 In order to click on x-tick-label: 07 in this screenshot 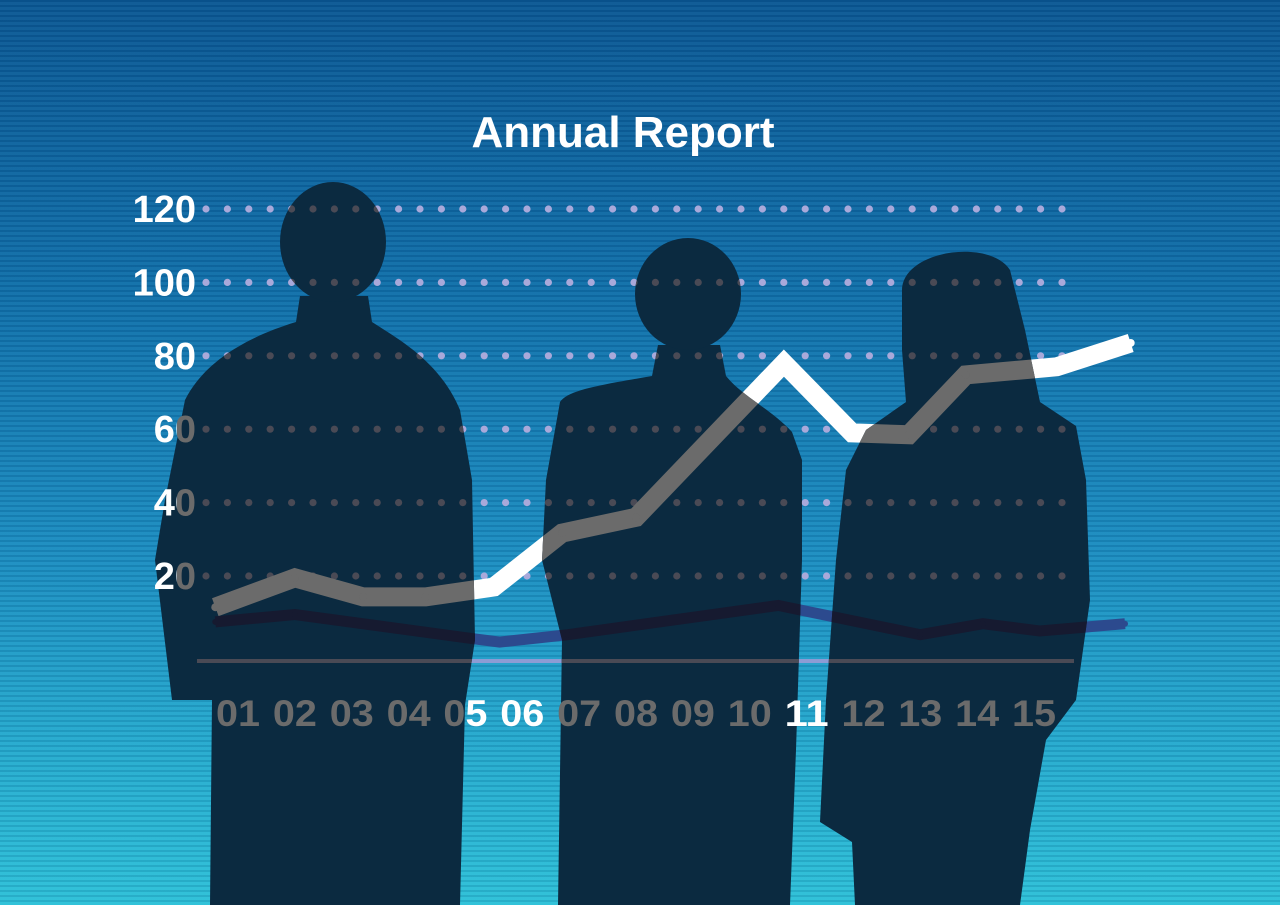, I will do `click(579, 713)`.